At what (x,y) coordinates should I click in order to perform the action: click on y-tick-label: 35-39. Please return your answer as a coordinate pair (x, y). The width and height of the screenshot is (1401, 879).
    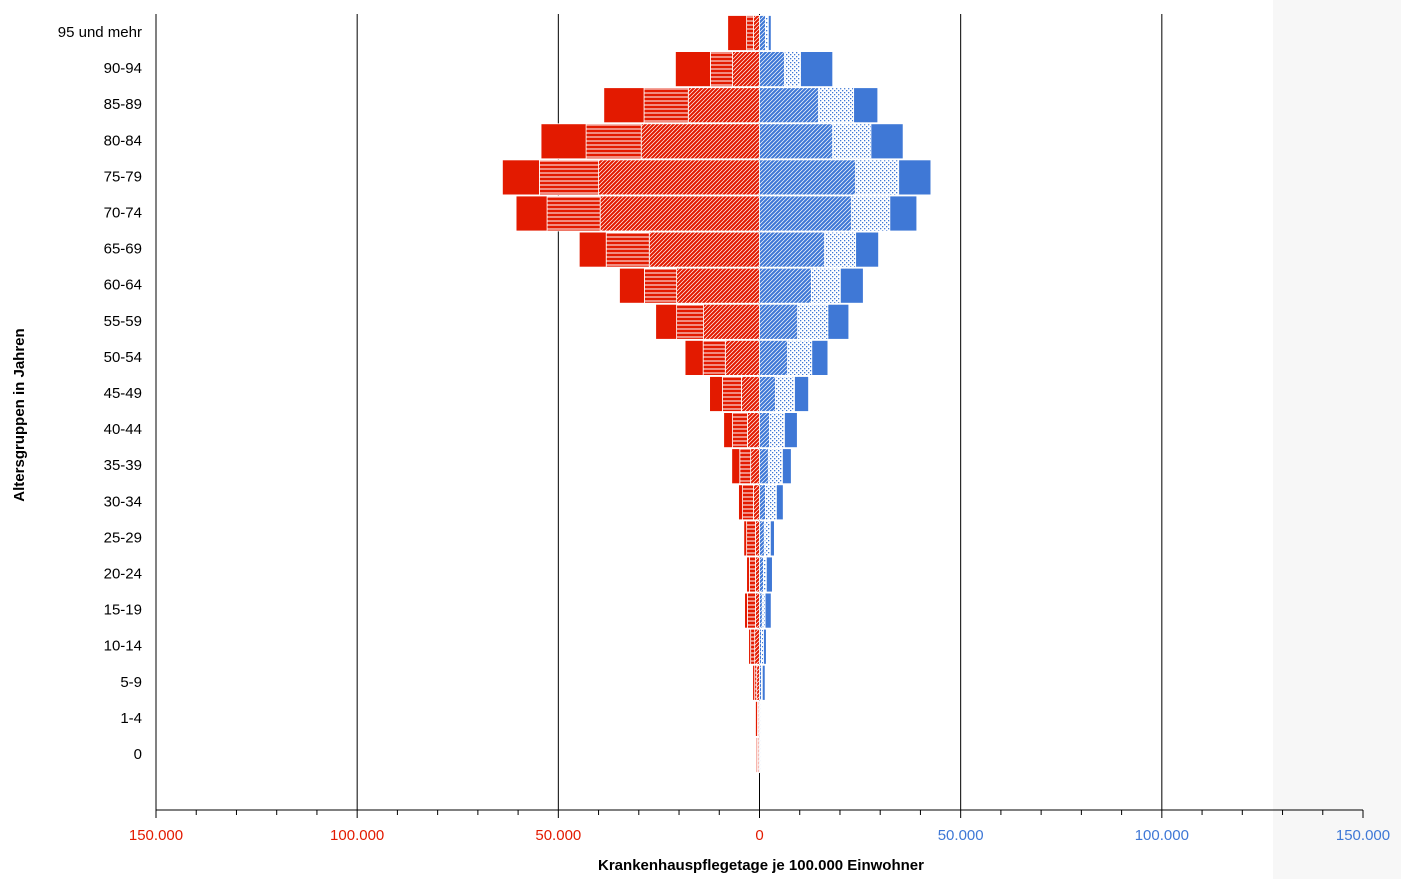
    Looking at the image, I should click on (123, 465).